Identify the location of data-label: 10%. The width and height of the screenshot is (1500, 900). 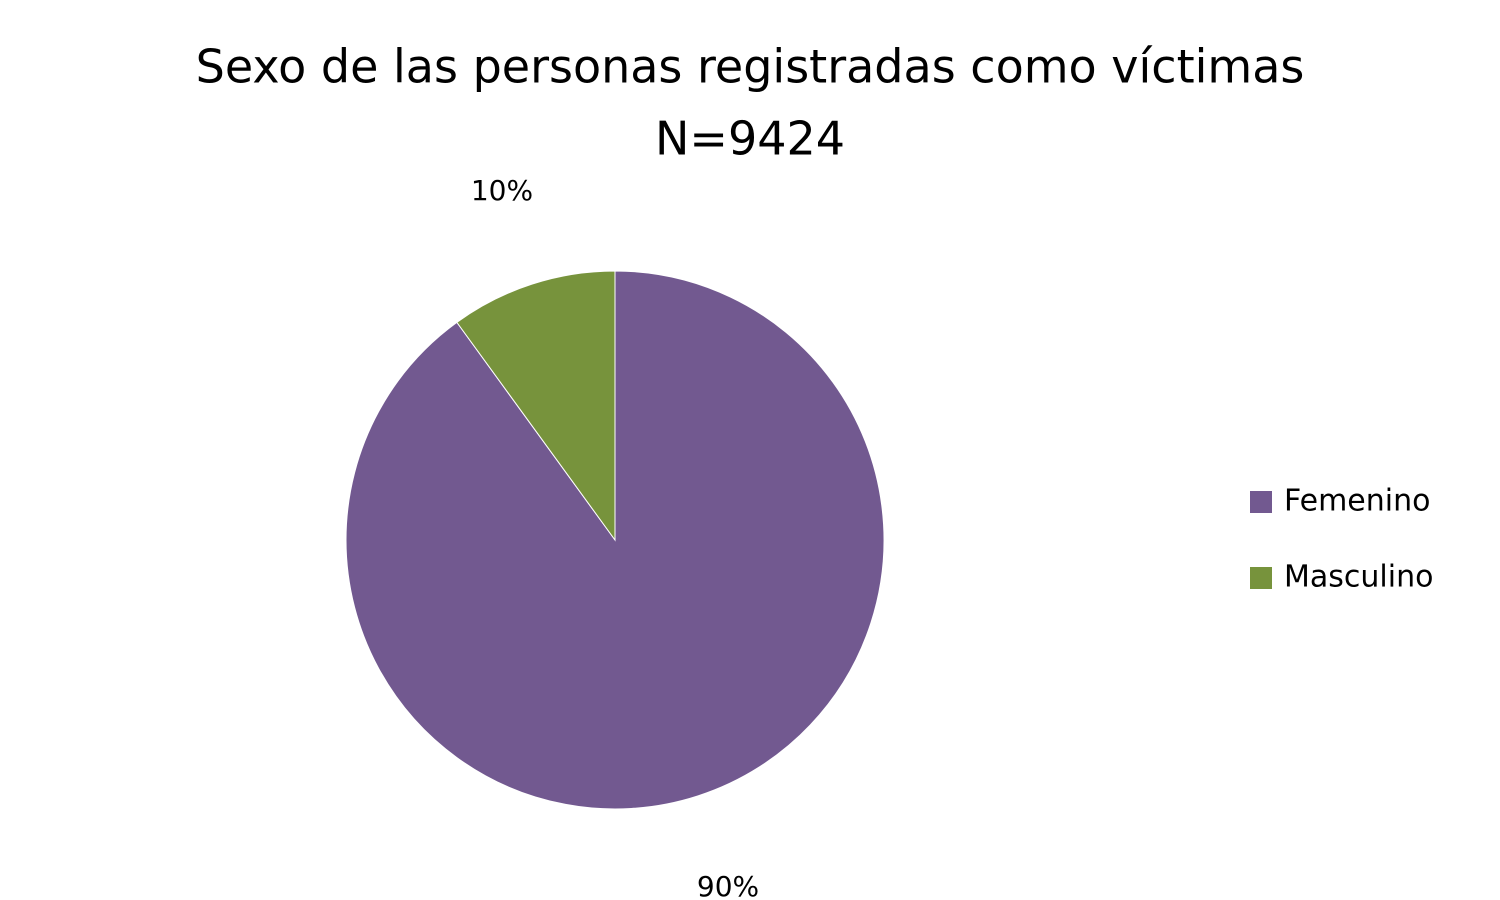
(502, 190).